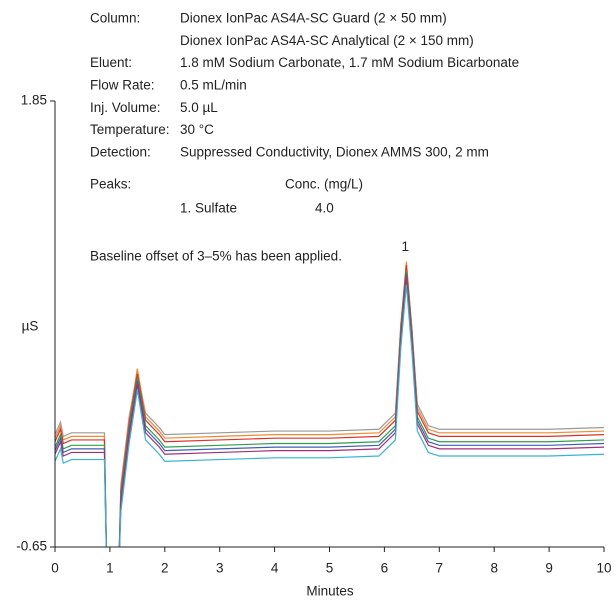 This screenshot has height=602, width=616. What do you see at coordinates (111, 62) in the screenshot?
I see `condition-label: Eluent:` at bounding box center [111, 62].